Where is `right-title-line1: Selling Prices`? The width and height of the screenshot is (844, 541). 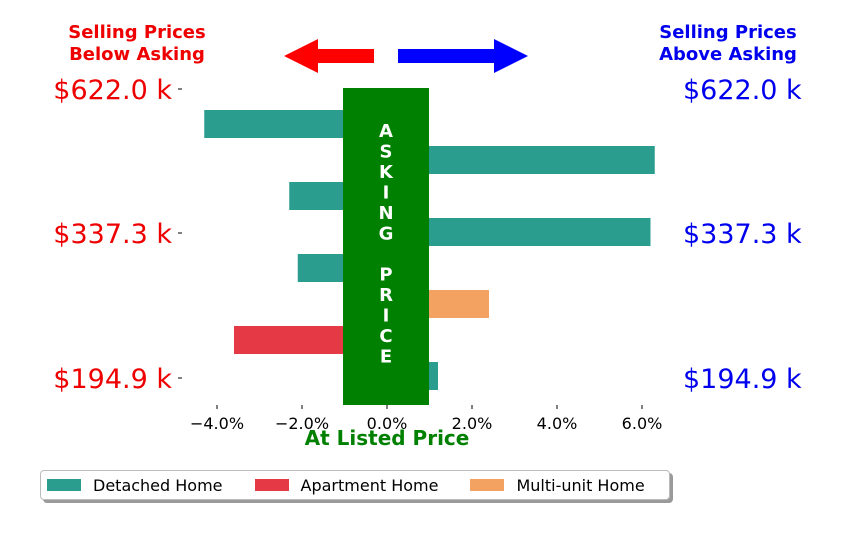 right-title-line1: Selling Prices is located at coordinates (727, 32).